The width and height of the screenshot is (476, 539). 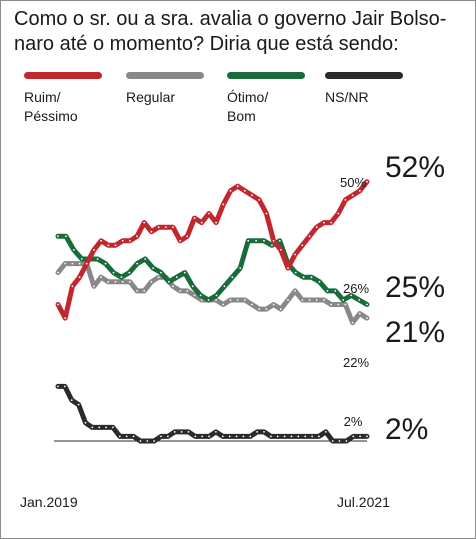 What do you see at coordinates (356, 288) in the screenshot?
I see `end-label-otimo-bom: 26%` at bounding box center [356, 288].